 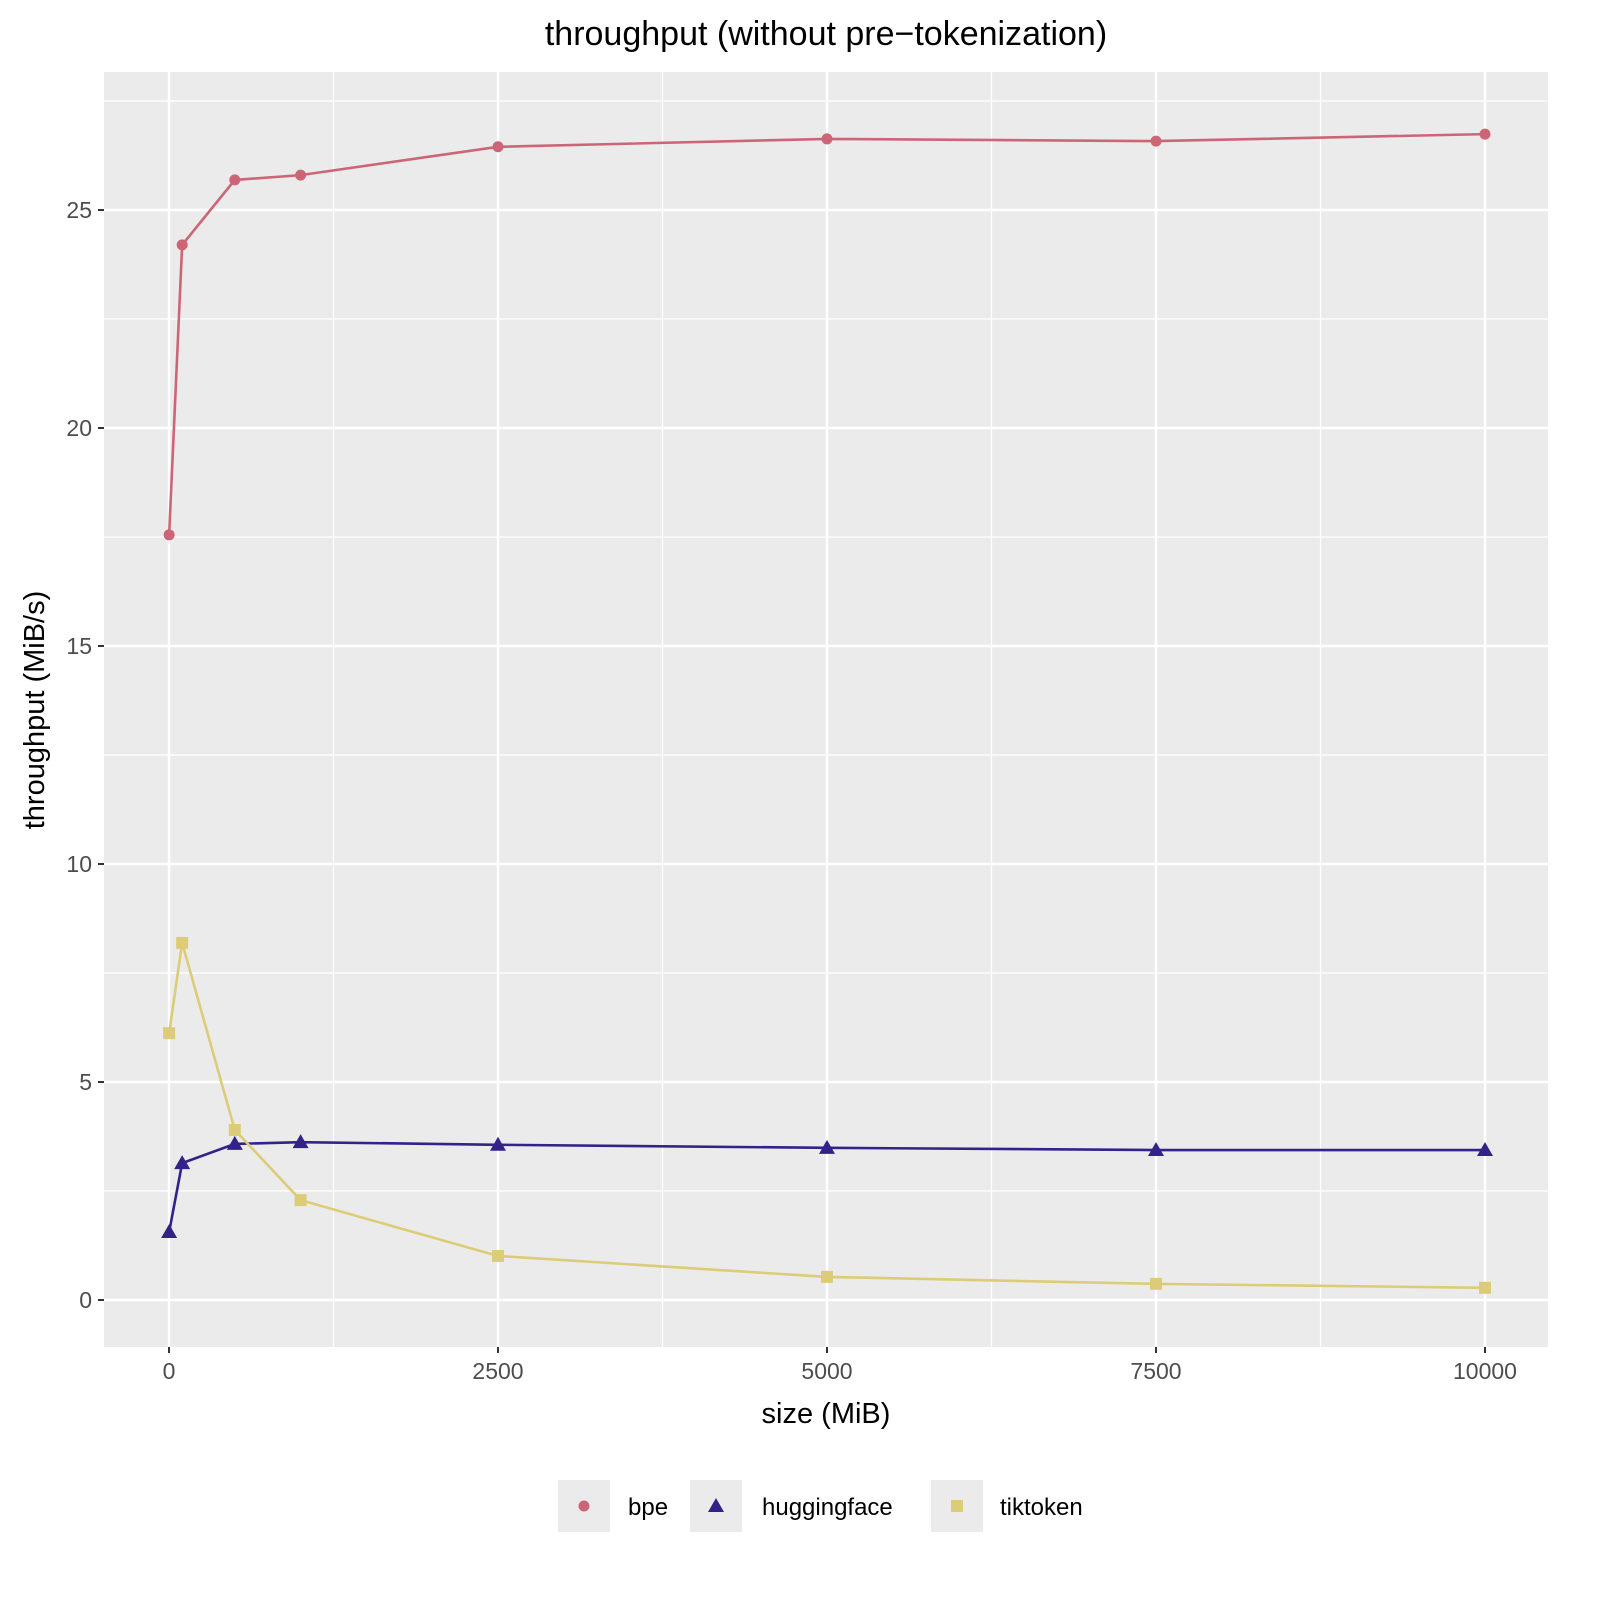 What do you see at coordinates (648, 1507) in the screenshot?
I see `legend-label-bpe: bpe` at bounding box center [648, 1507].